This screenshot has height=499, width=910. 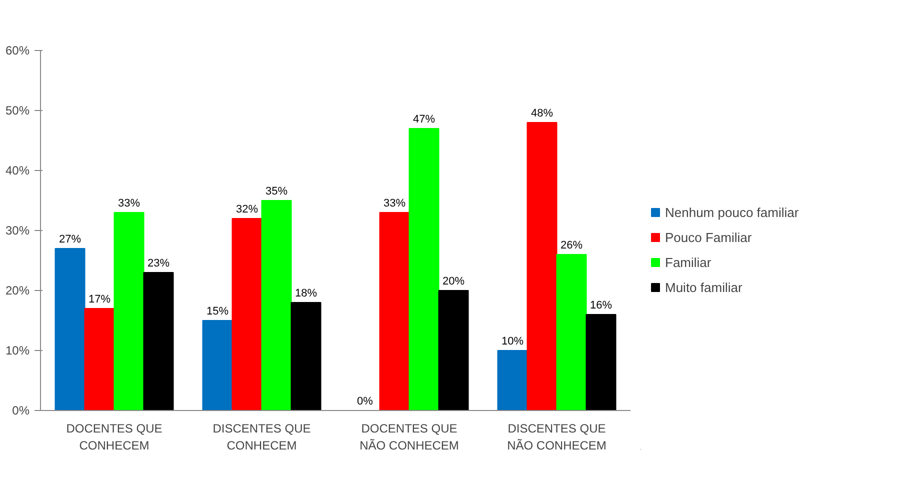 I want to click on x-tick-label: DOCENTES QUE CONHECEM, so click(x=114, y=437).